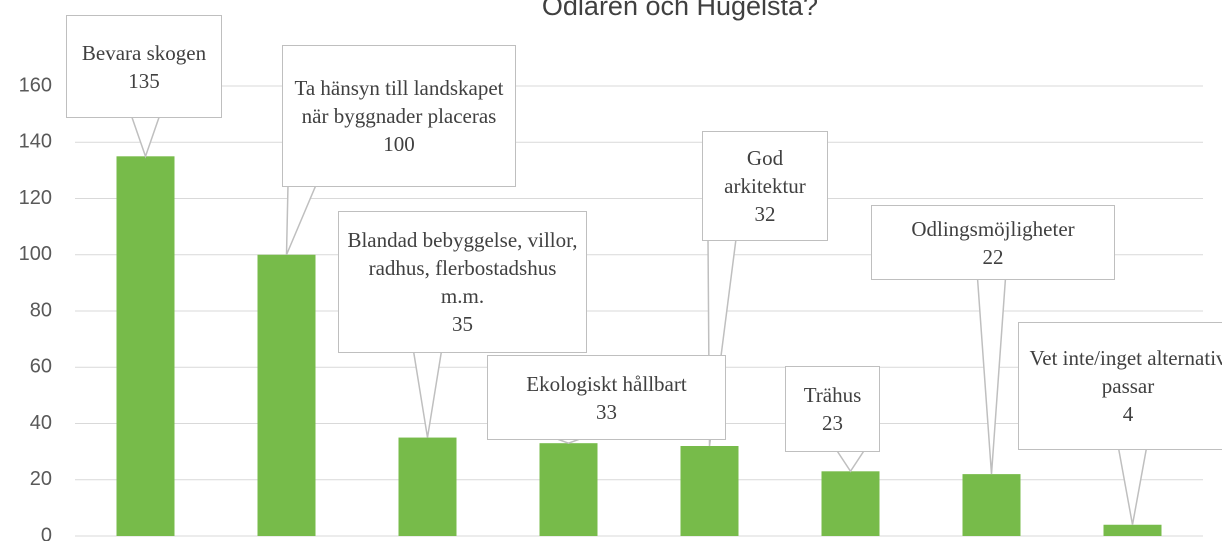 The height and width of the screenshot is (541, 1222). I want to click on value-label: 35, so click(462, 324).